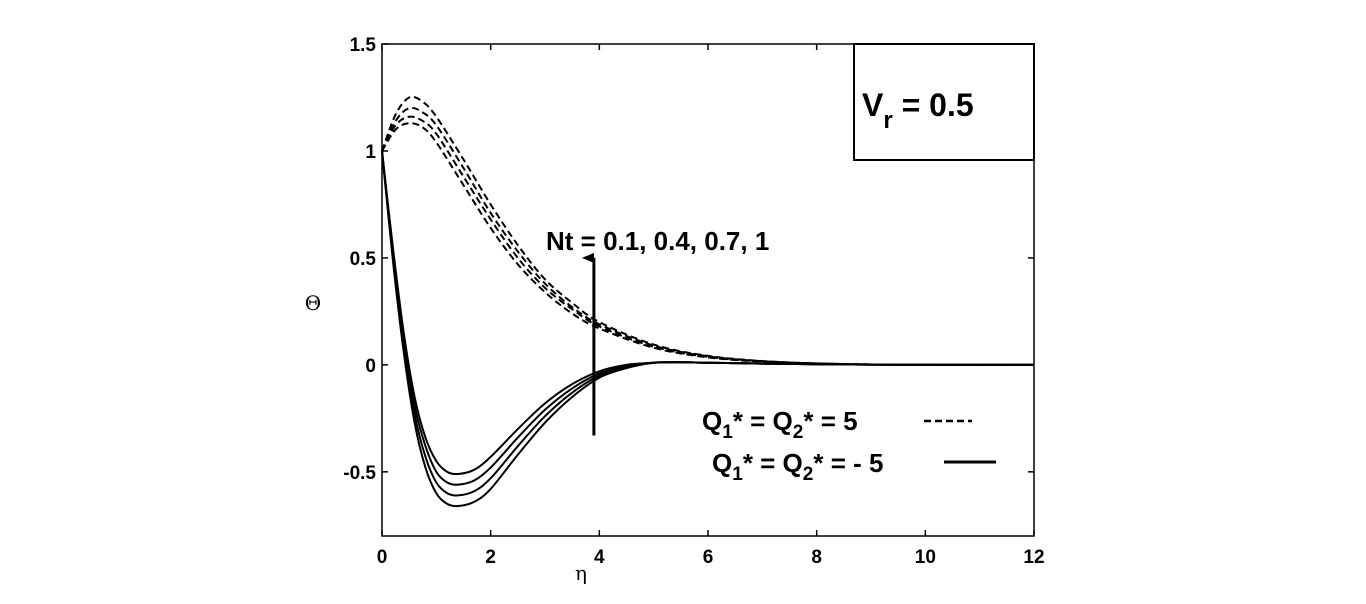 The image size is (1366, 604). I want to click on y-tick-label: 0, so click(370, 366).